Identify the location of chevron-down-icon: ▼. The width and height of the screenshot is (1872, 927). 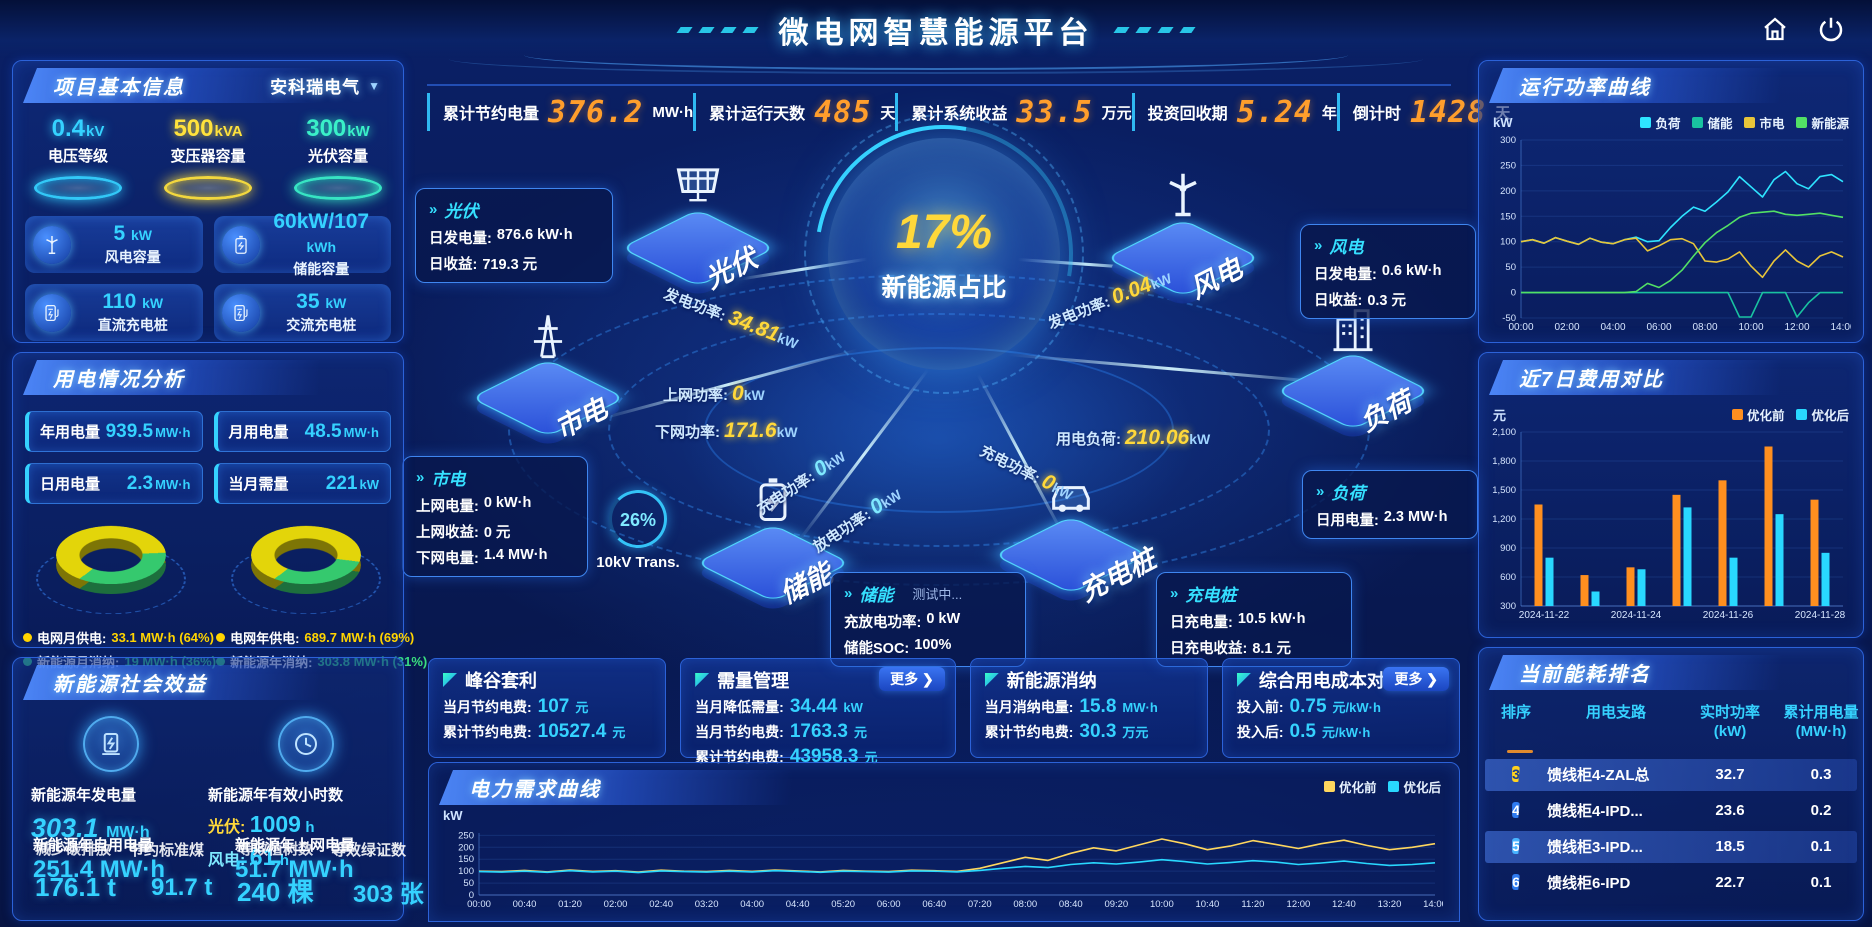
(374, 85).